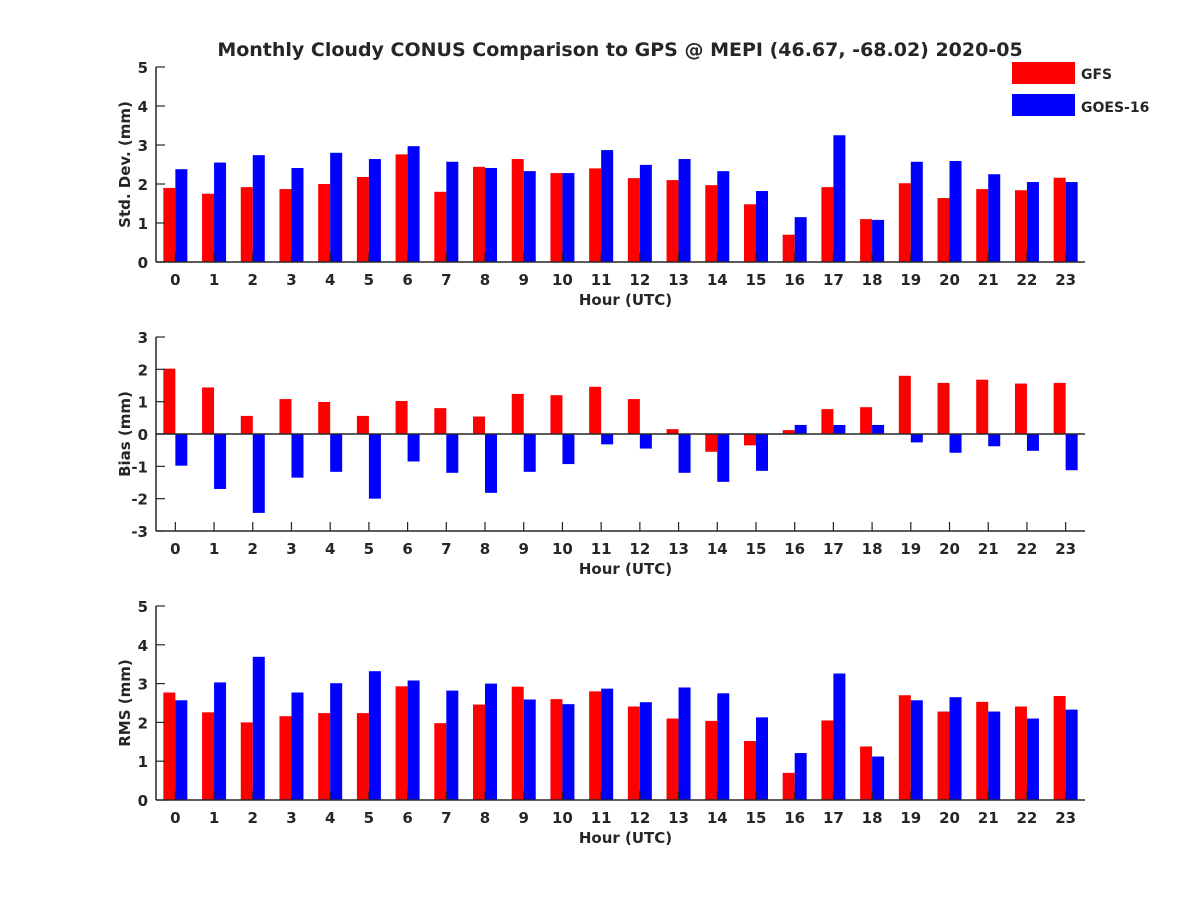  I want to click on rms-ytick-label-1: 1, so click(143, 762).